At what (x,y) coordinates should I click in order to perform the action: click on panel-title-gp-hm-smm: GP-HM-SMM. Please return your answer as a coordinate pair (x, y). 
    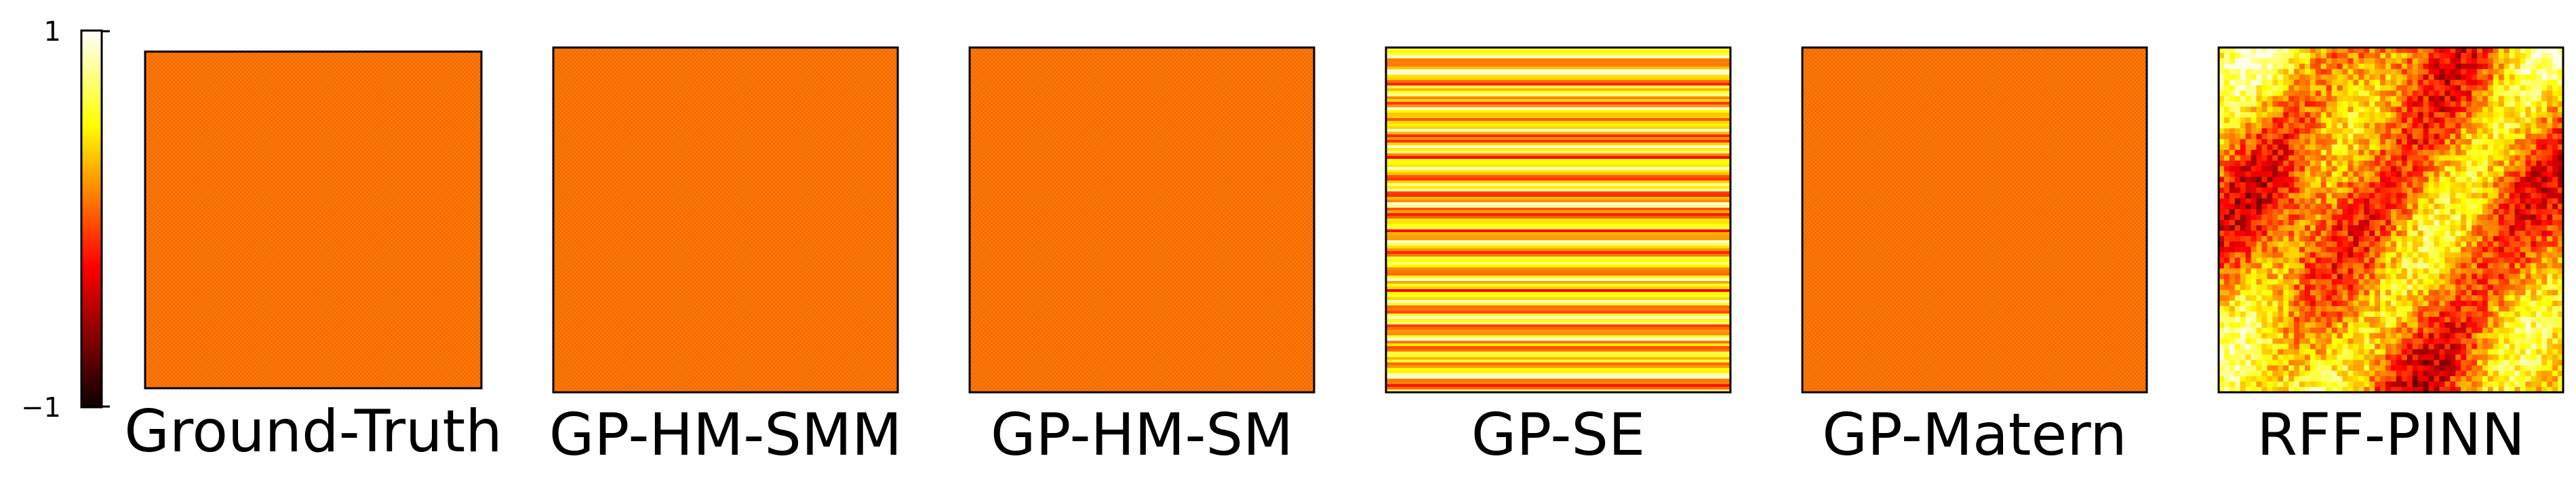
    Looking at the image, I should click on (726, 435).